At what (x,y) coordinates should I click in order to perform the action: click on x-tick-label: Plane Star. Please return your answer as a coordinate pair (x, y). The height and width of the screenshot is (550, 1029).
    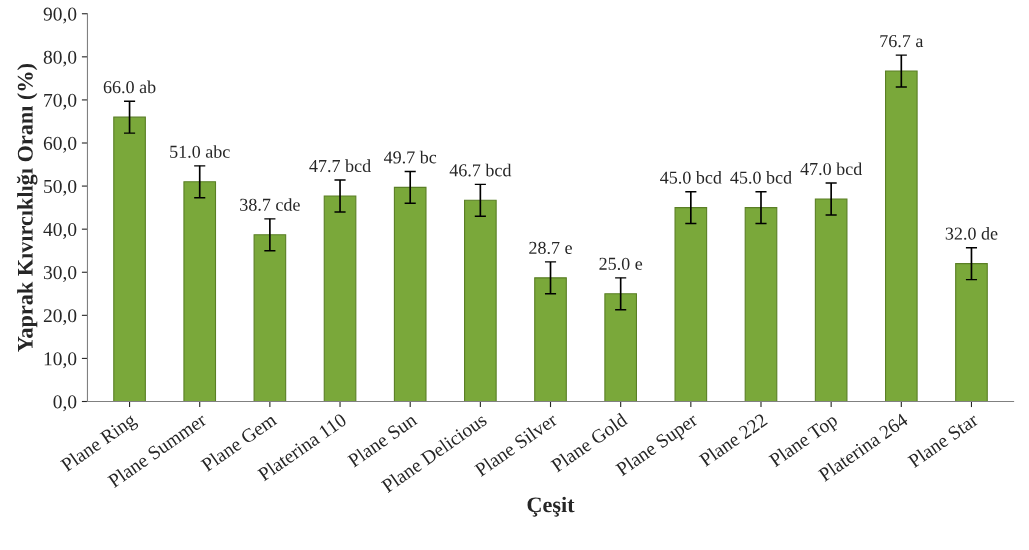
    Looking at the image, I should click on (943, 440).